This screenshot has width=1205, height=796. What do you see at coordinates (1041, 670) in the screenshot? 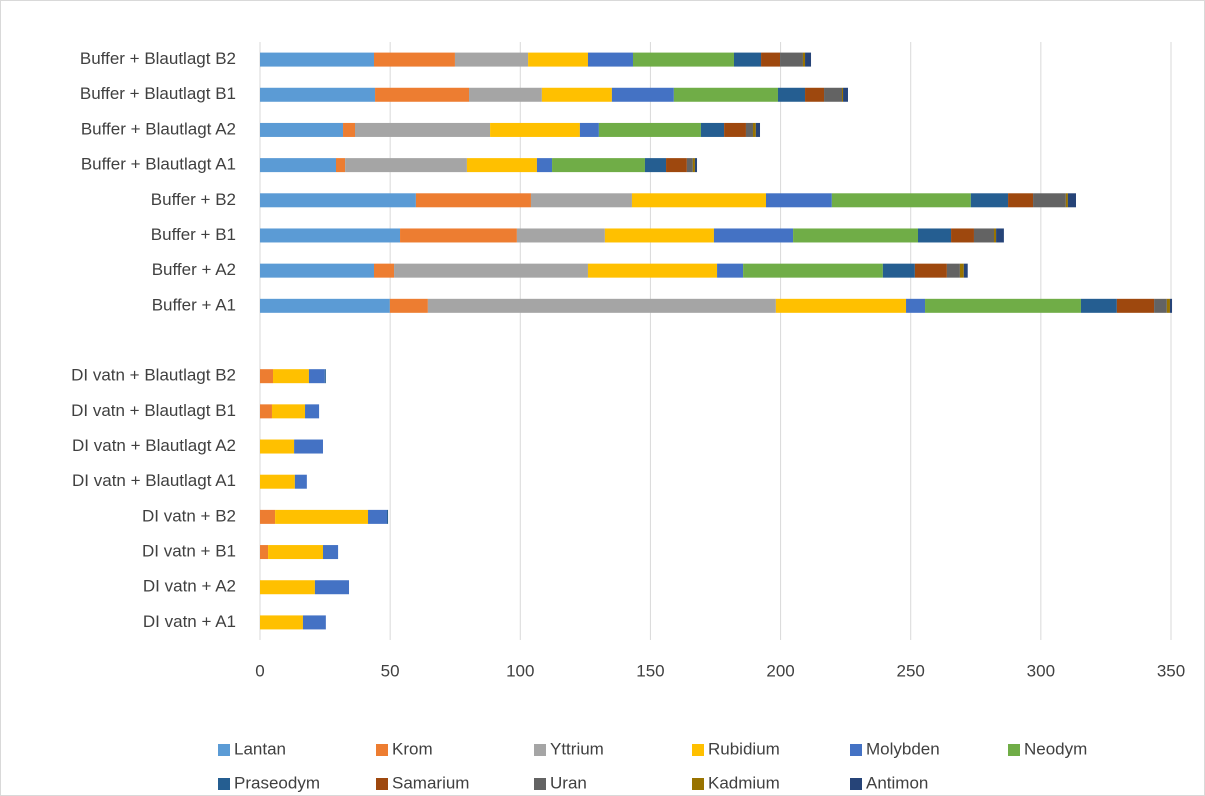
I see `x-tick-label: 300` at bounding box center [1041, 670].